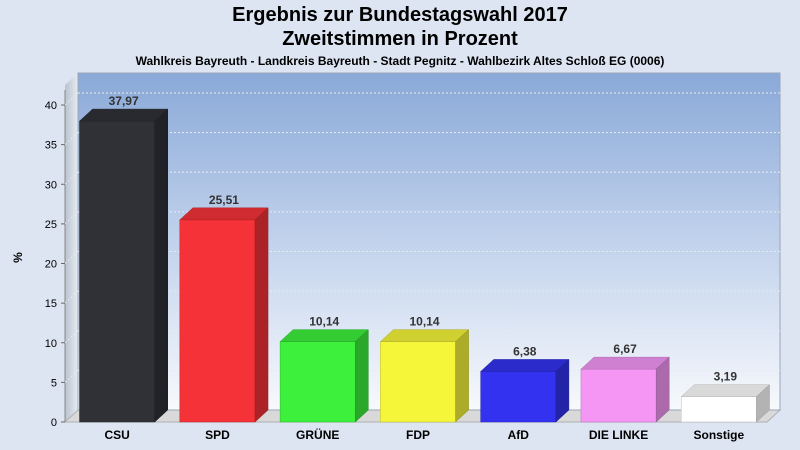  Describe the element at coordinates (51, 225) in the screenshot. I see `y-tick-label: 25` at that location.